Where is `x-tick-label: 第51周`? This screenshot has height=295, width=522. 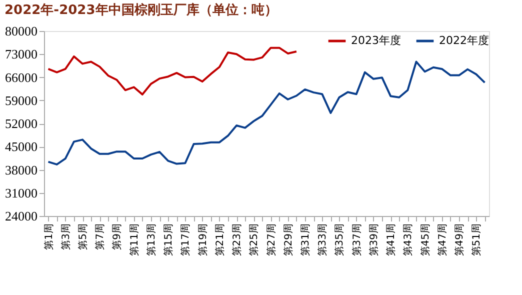 x-tick-label: 第51周 is located at coordinates (476, 240).